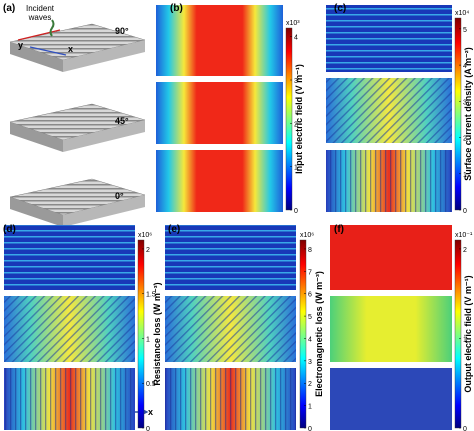 This screenshot has width=474, height=431. What do you see at coordinates (468, 333) in the screenshot?
I see `colorbar-title: Output electric field (V m⁻¹)` at bounding box center [468, 333].